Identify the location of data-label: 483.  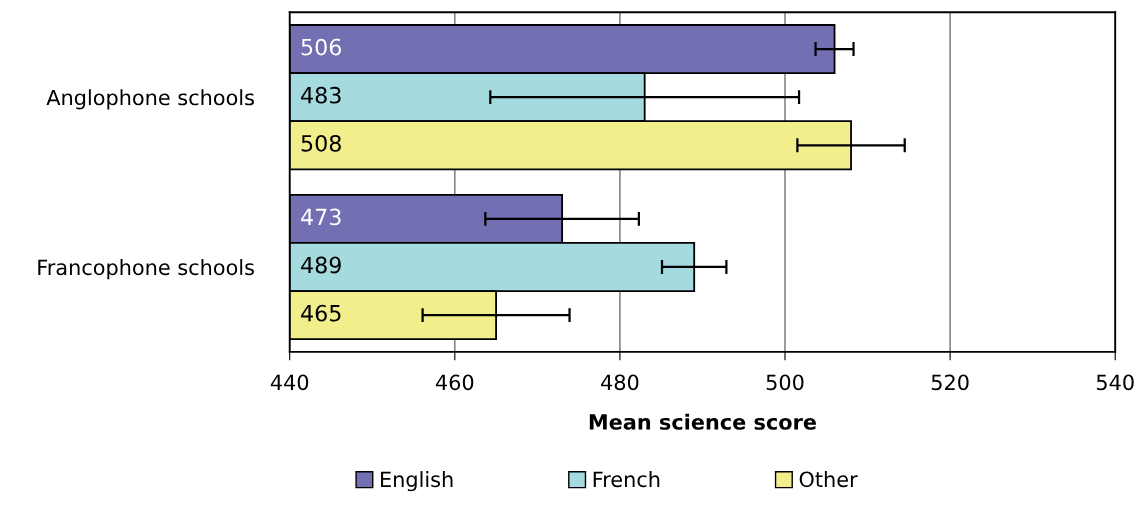
(321, 95).